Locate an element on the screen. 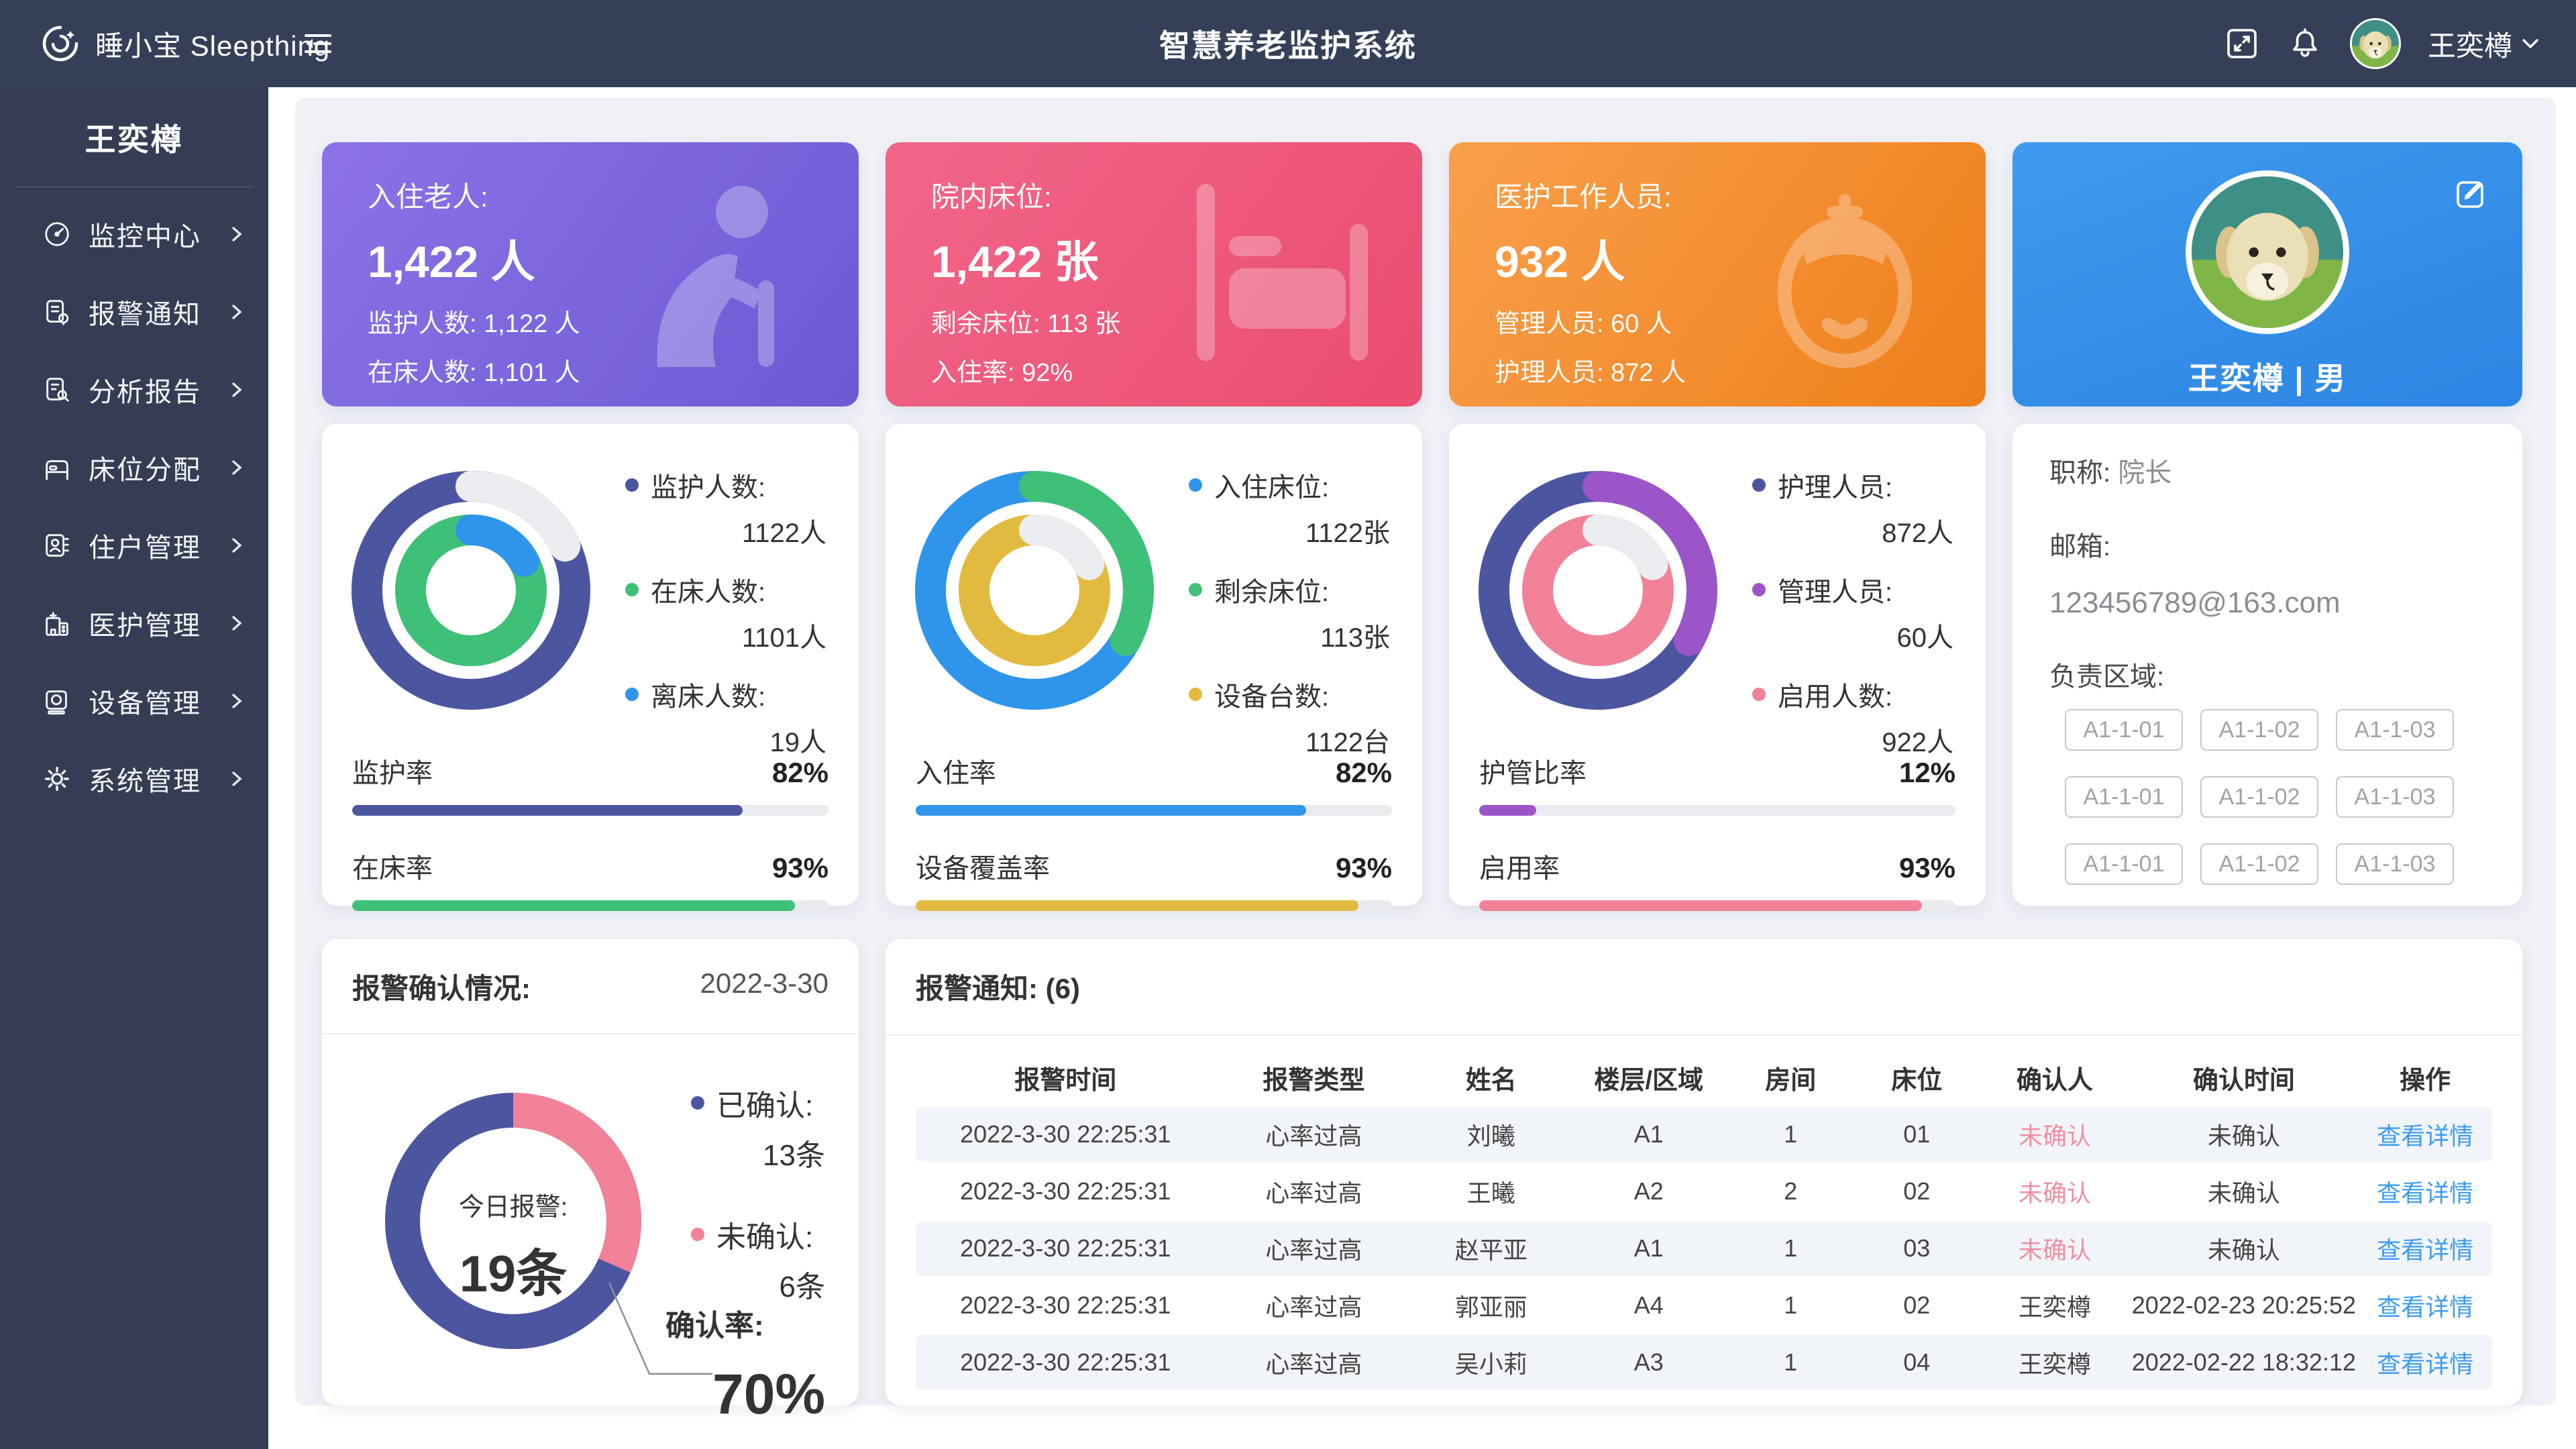 This screenshot has width=2576, height=1449. legend-entry: 离床人数: 19人 is located at coordinates (725, 717).